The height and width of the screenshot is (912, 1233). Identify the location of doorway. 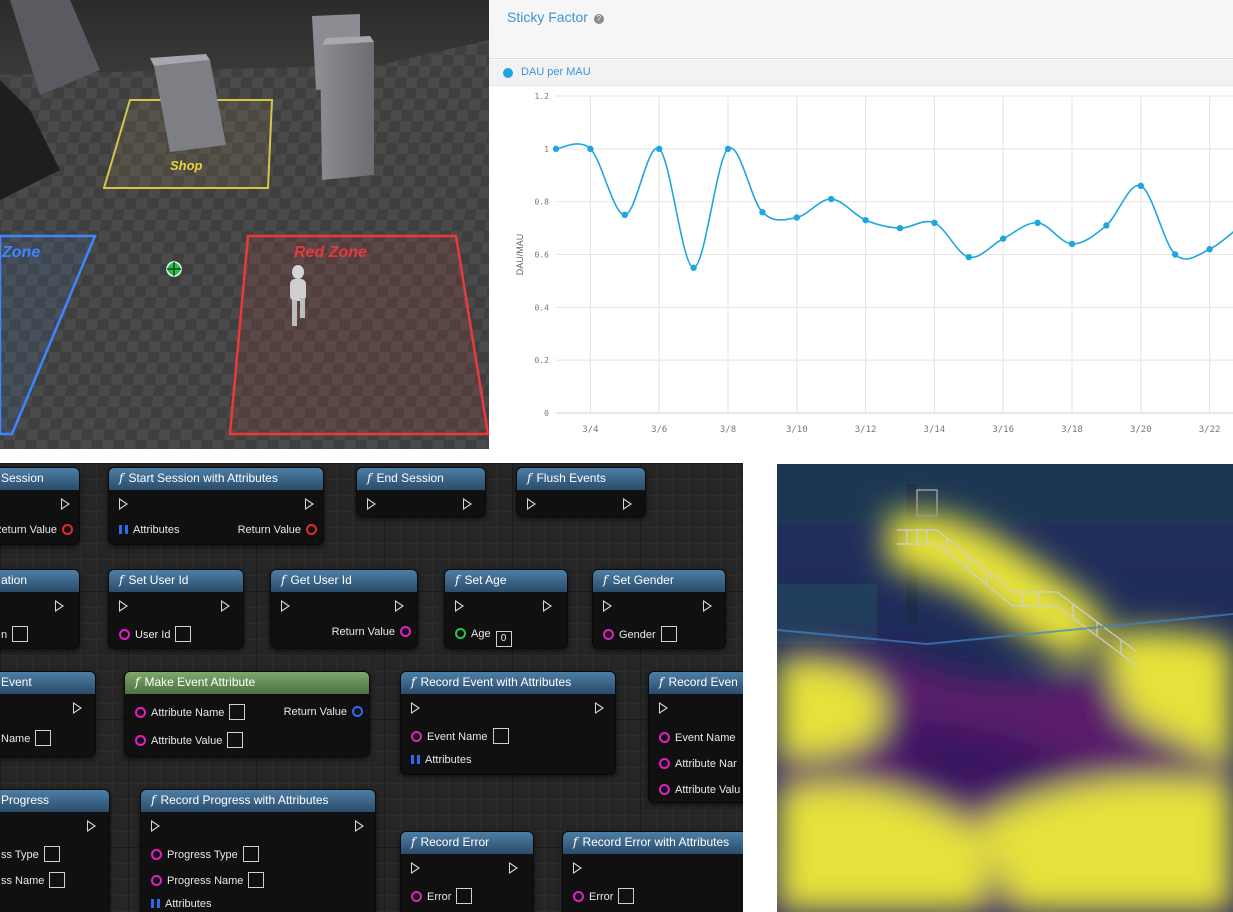
(927, 503).